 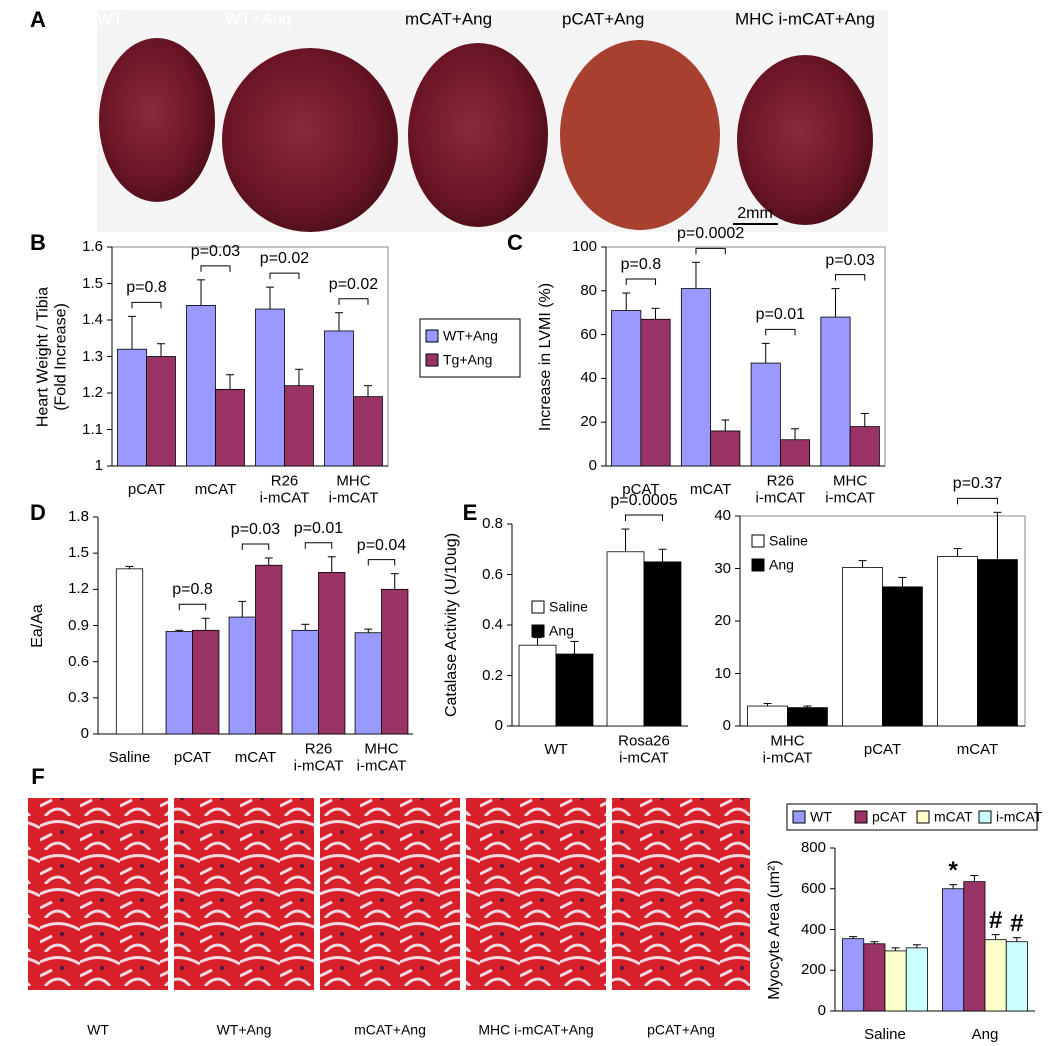 What do you see at coordinates (129, 757) in the screenshot?
I see `x-tick-label: Saline` at bounding box center [129, 757].